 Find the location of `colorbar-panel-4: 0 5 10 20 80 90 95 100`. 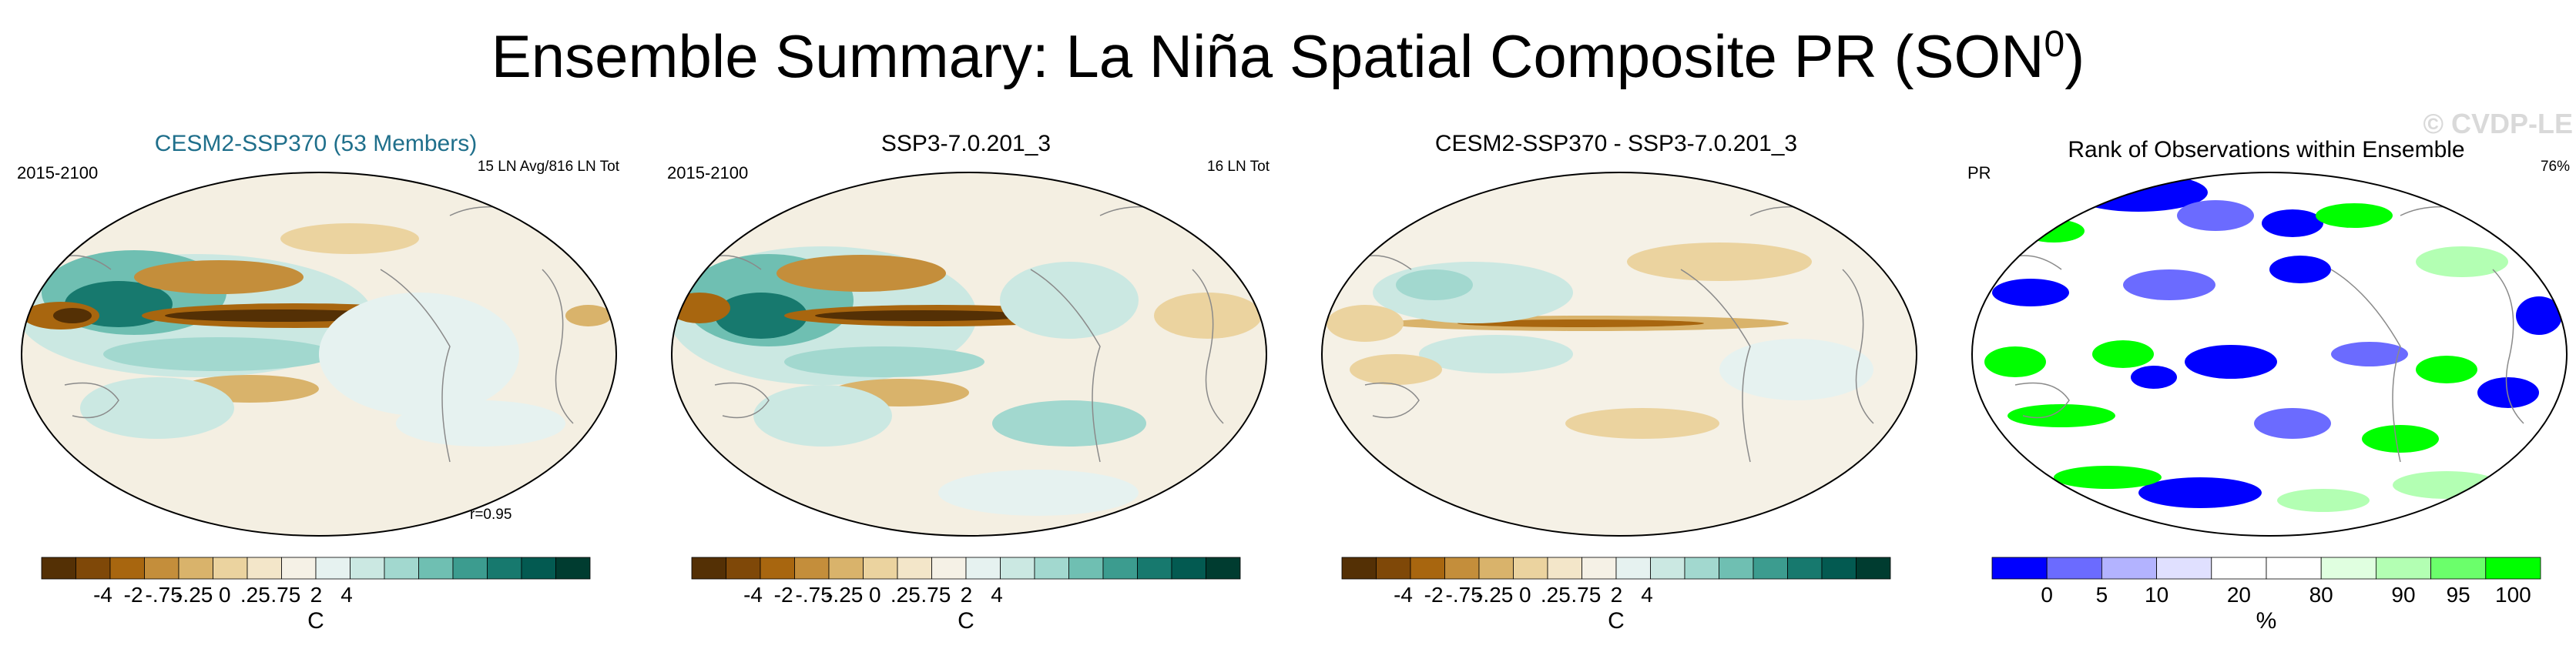

colorbar-panel-4: 0 5 10 20 80 90 95 100 is located at coordinates (2266, 582).